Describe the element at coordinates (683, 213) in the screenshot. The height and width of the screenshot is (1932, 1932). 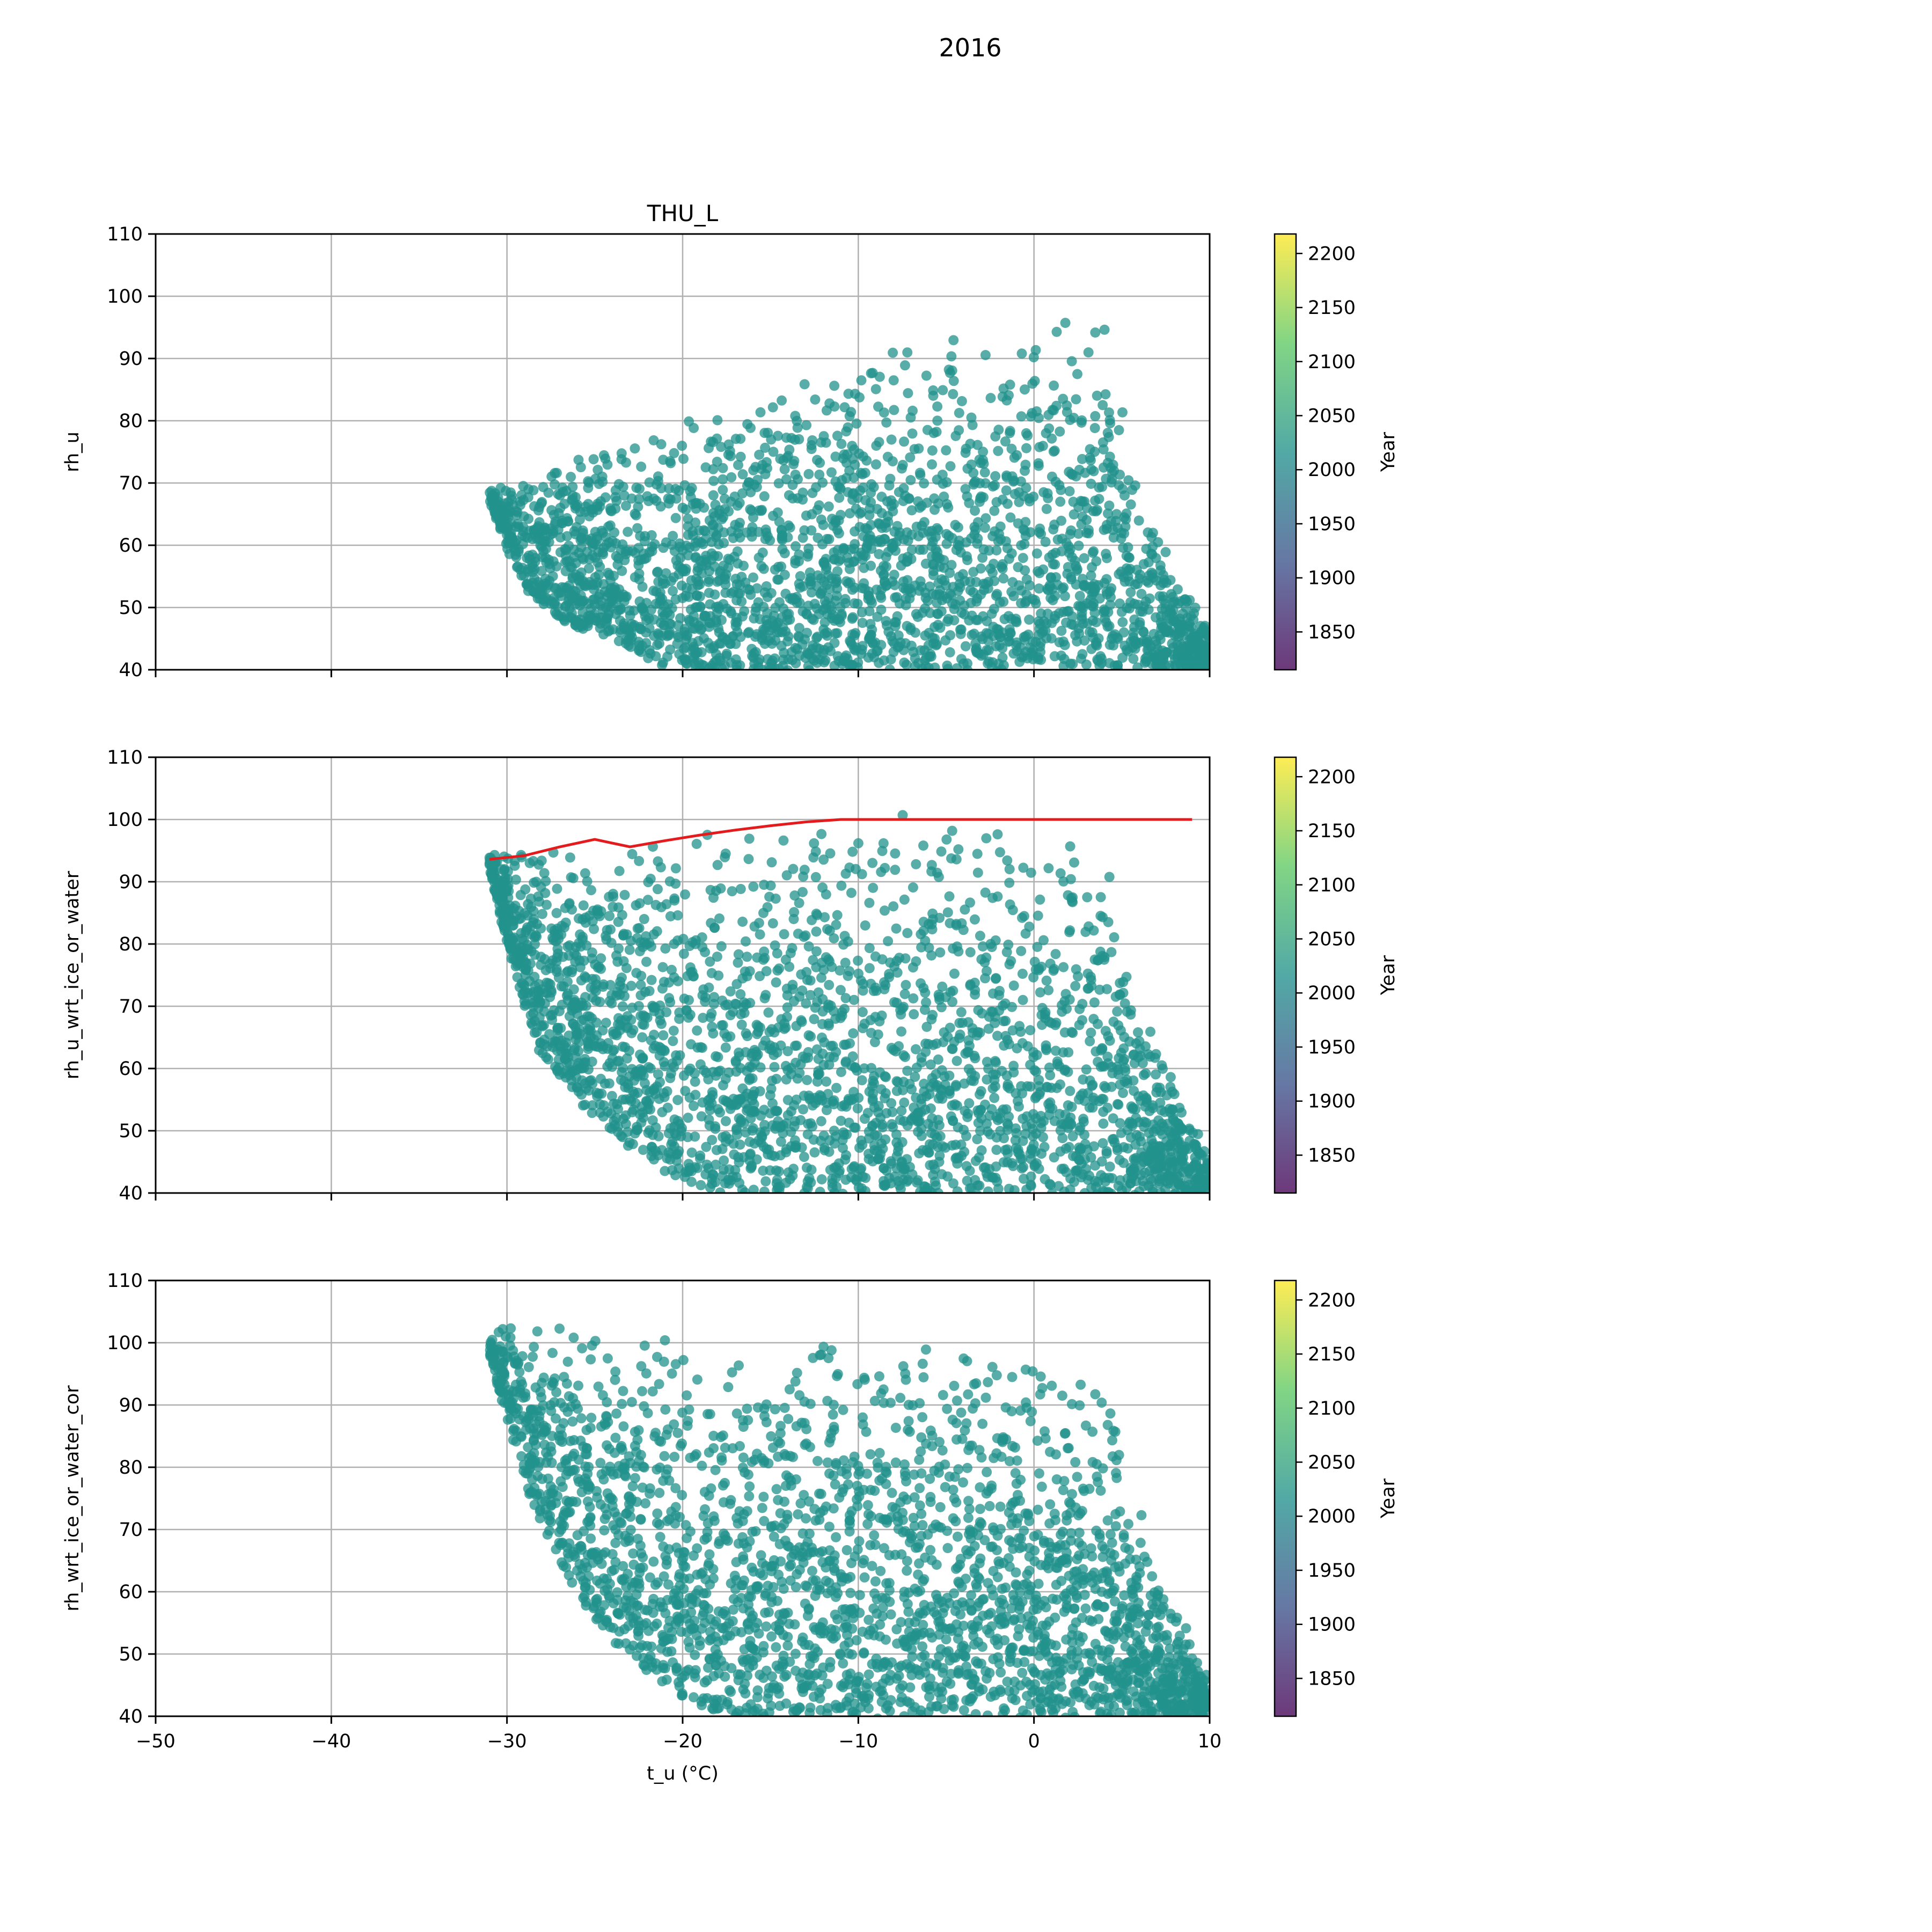
I see `subplot-title: THU_L` at that location.